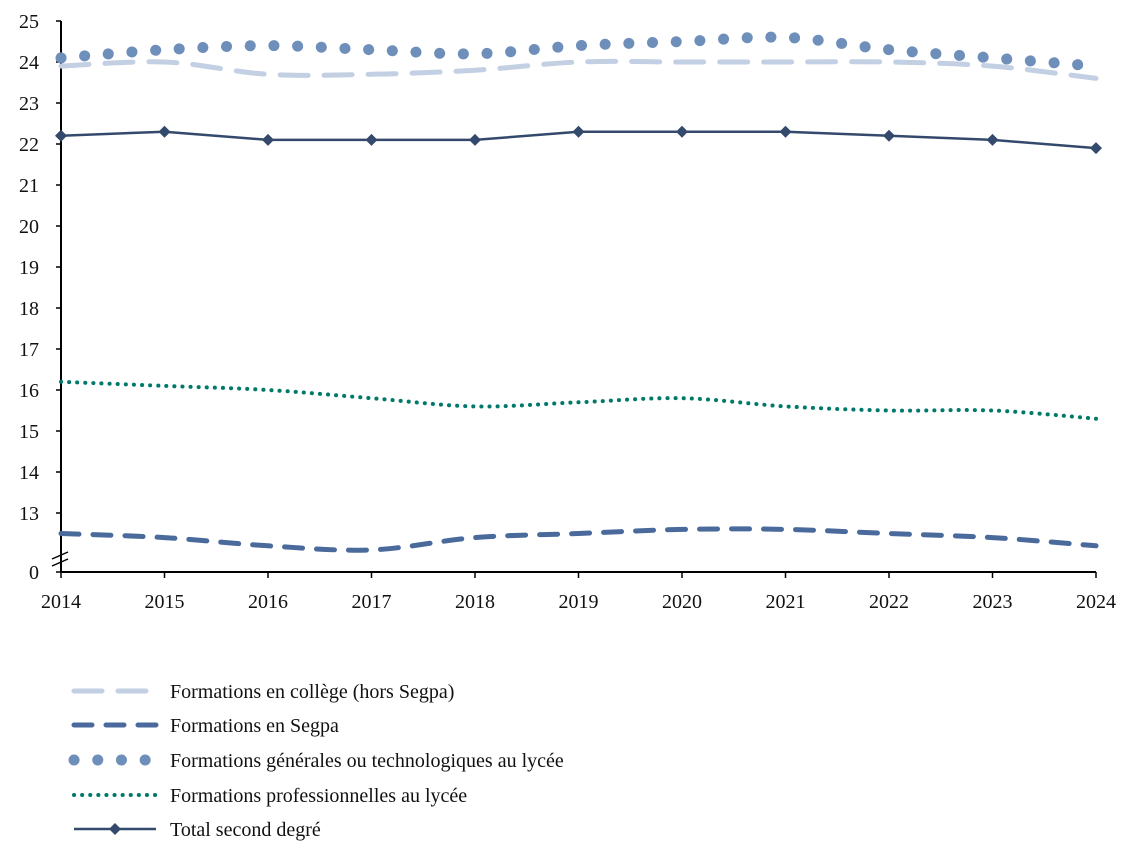 Image resolution: width=1147 pixels, height=862 pixels. I want to click on legend-label: Total second degré, so click(245, 830).